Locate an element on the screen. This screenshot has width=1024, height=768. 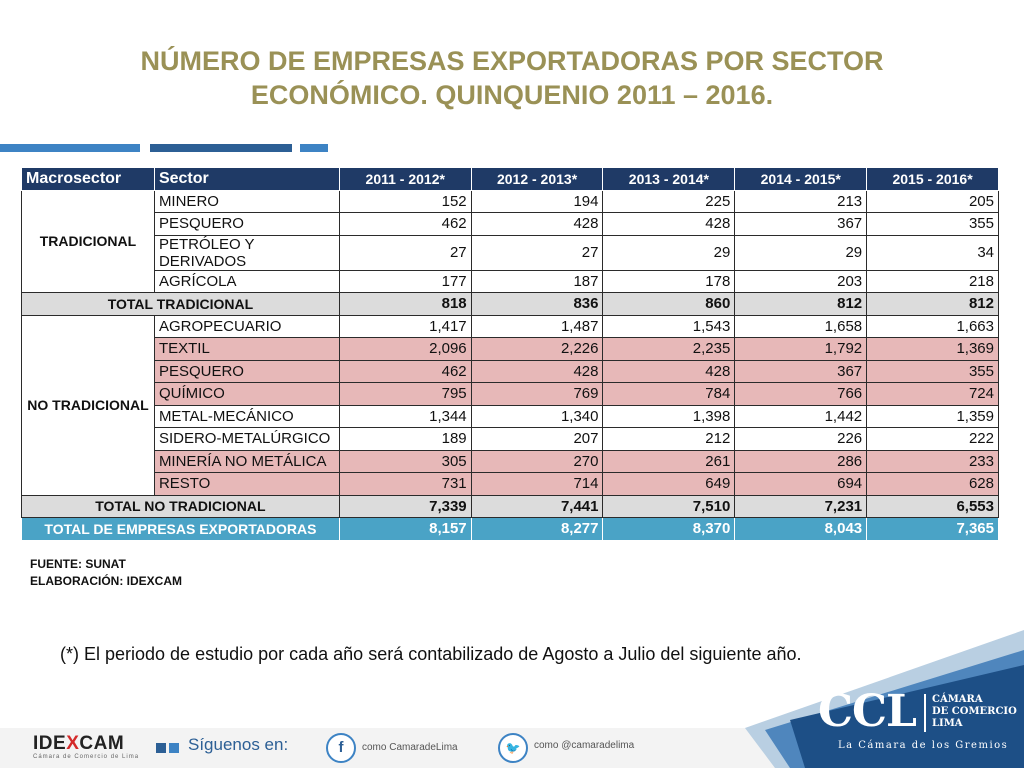
idexcam-prefix: IDE is located at coordinates (50, 743).